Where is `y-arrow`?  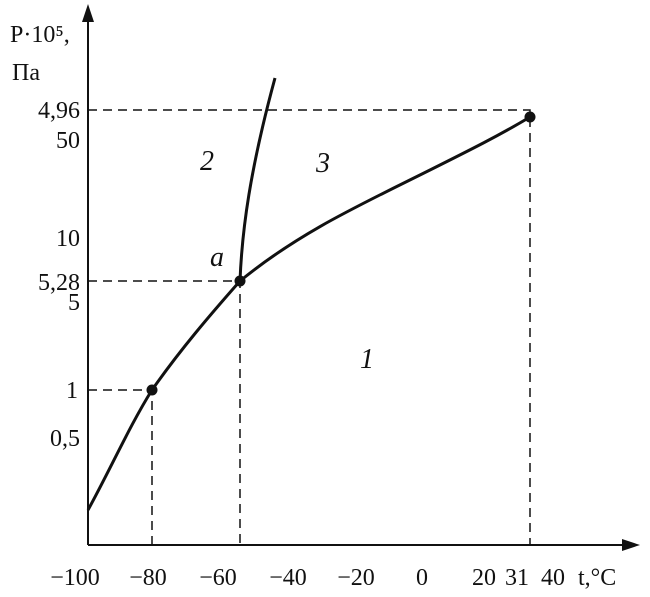 y-arrow is located at coordinates (88, 13).